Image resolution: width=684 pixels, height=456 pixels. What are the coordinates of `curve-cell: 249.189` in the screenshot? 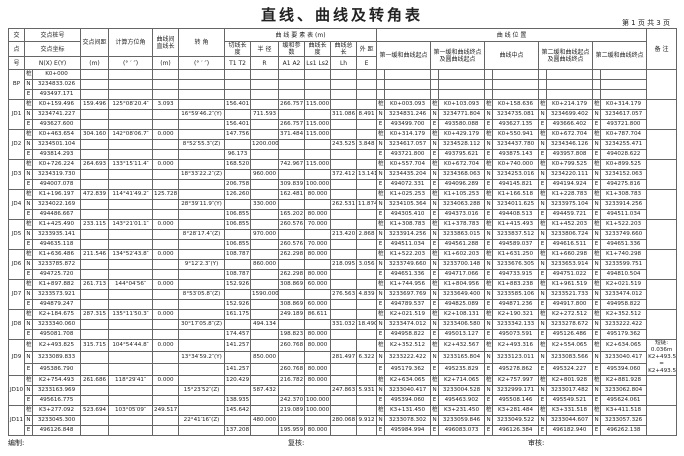 It's located at (292, 314).